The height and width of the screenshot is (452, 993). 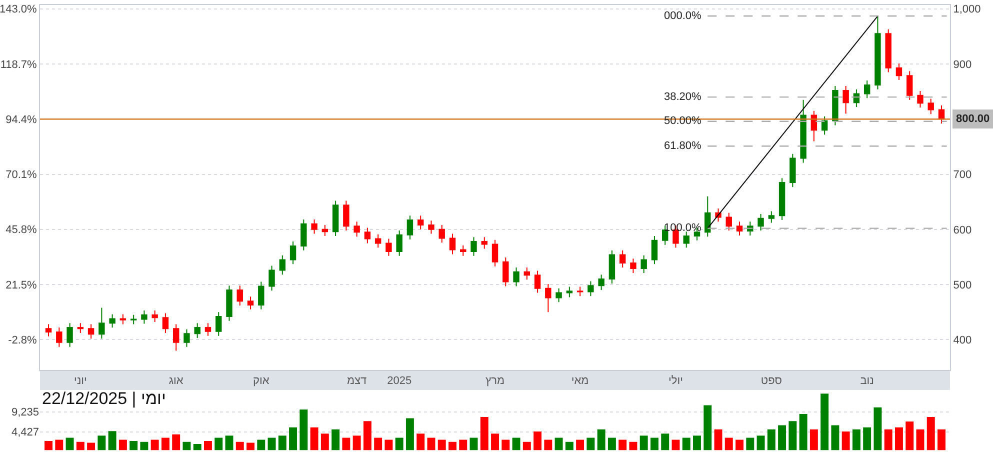 I want to click on x-tick-label: אוק, so click(x=261, y=381).